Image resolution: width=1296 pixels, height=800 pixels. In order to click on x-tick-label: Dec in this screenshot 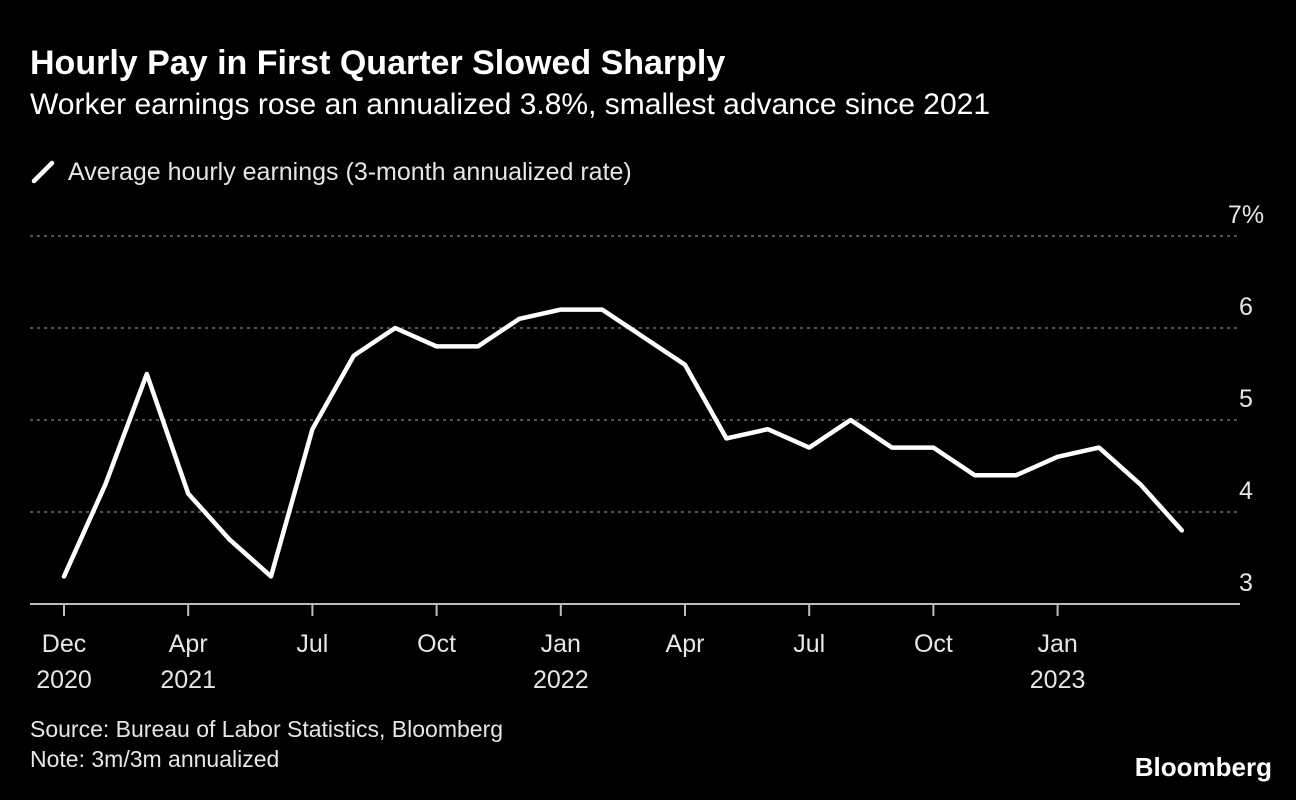, I will do `click(64, 644)`.